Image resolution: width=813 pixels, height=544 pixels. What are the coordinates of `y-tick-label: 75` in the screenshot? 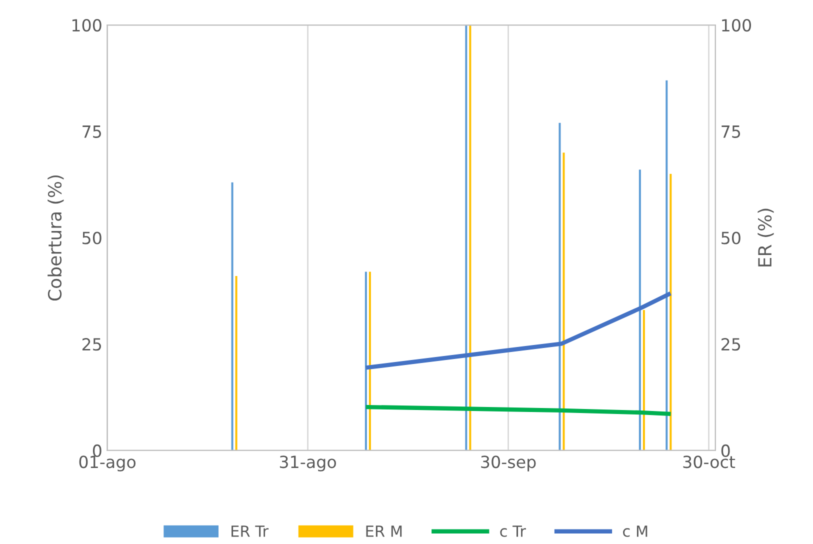 It's located at (91, 132).